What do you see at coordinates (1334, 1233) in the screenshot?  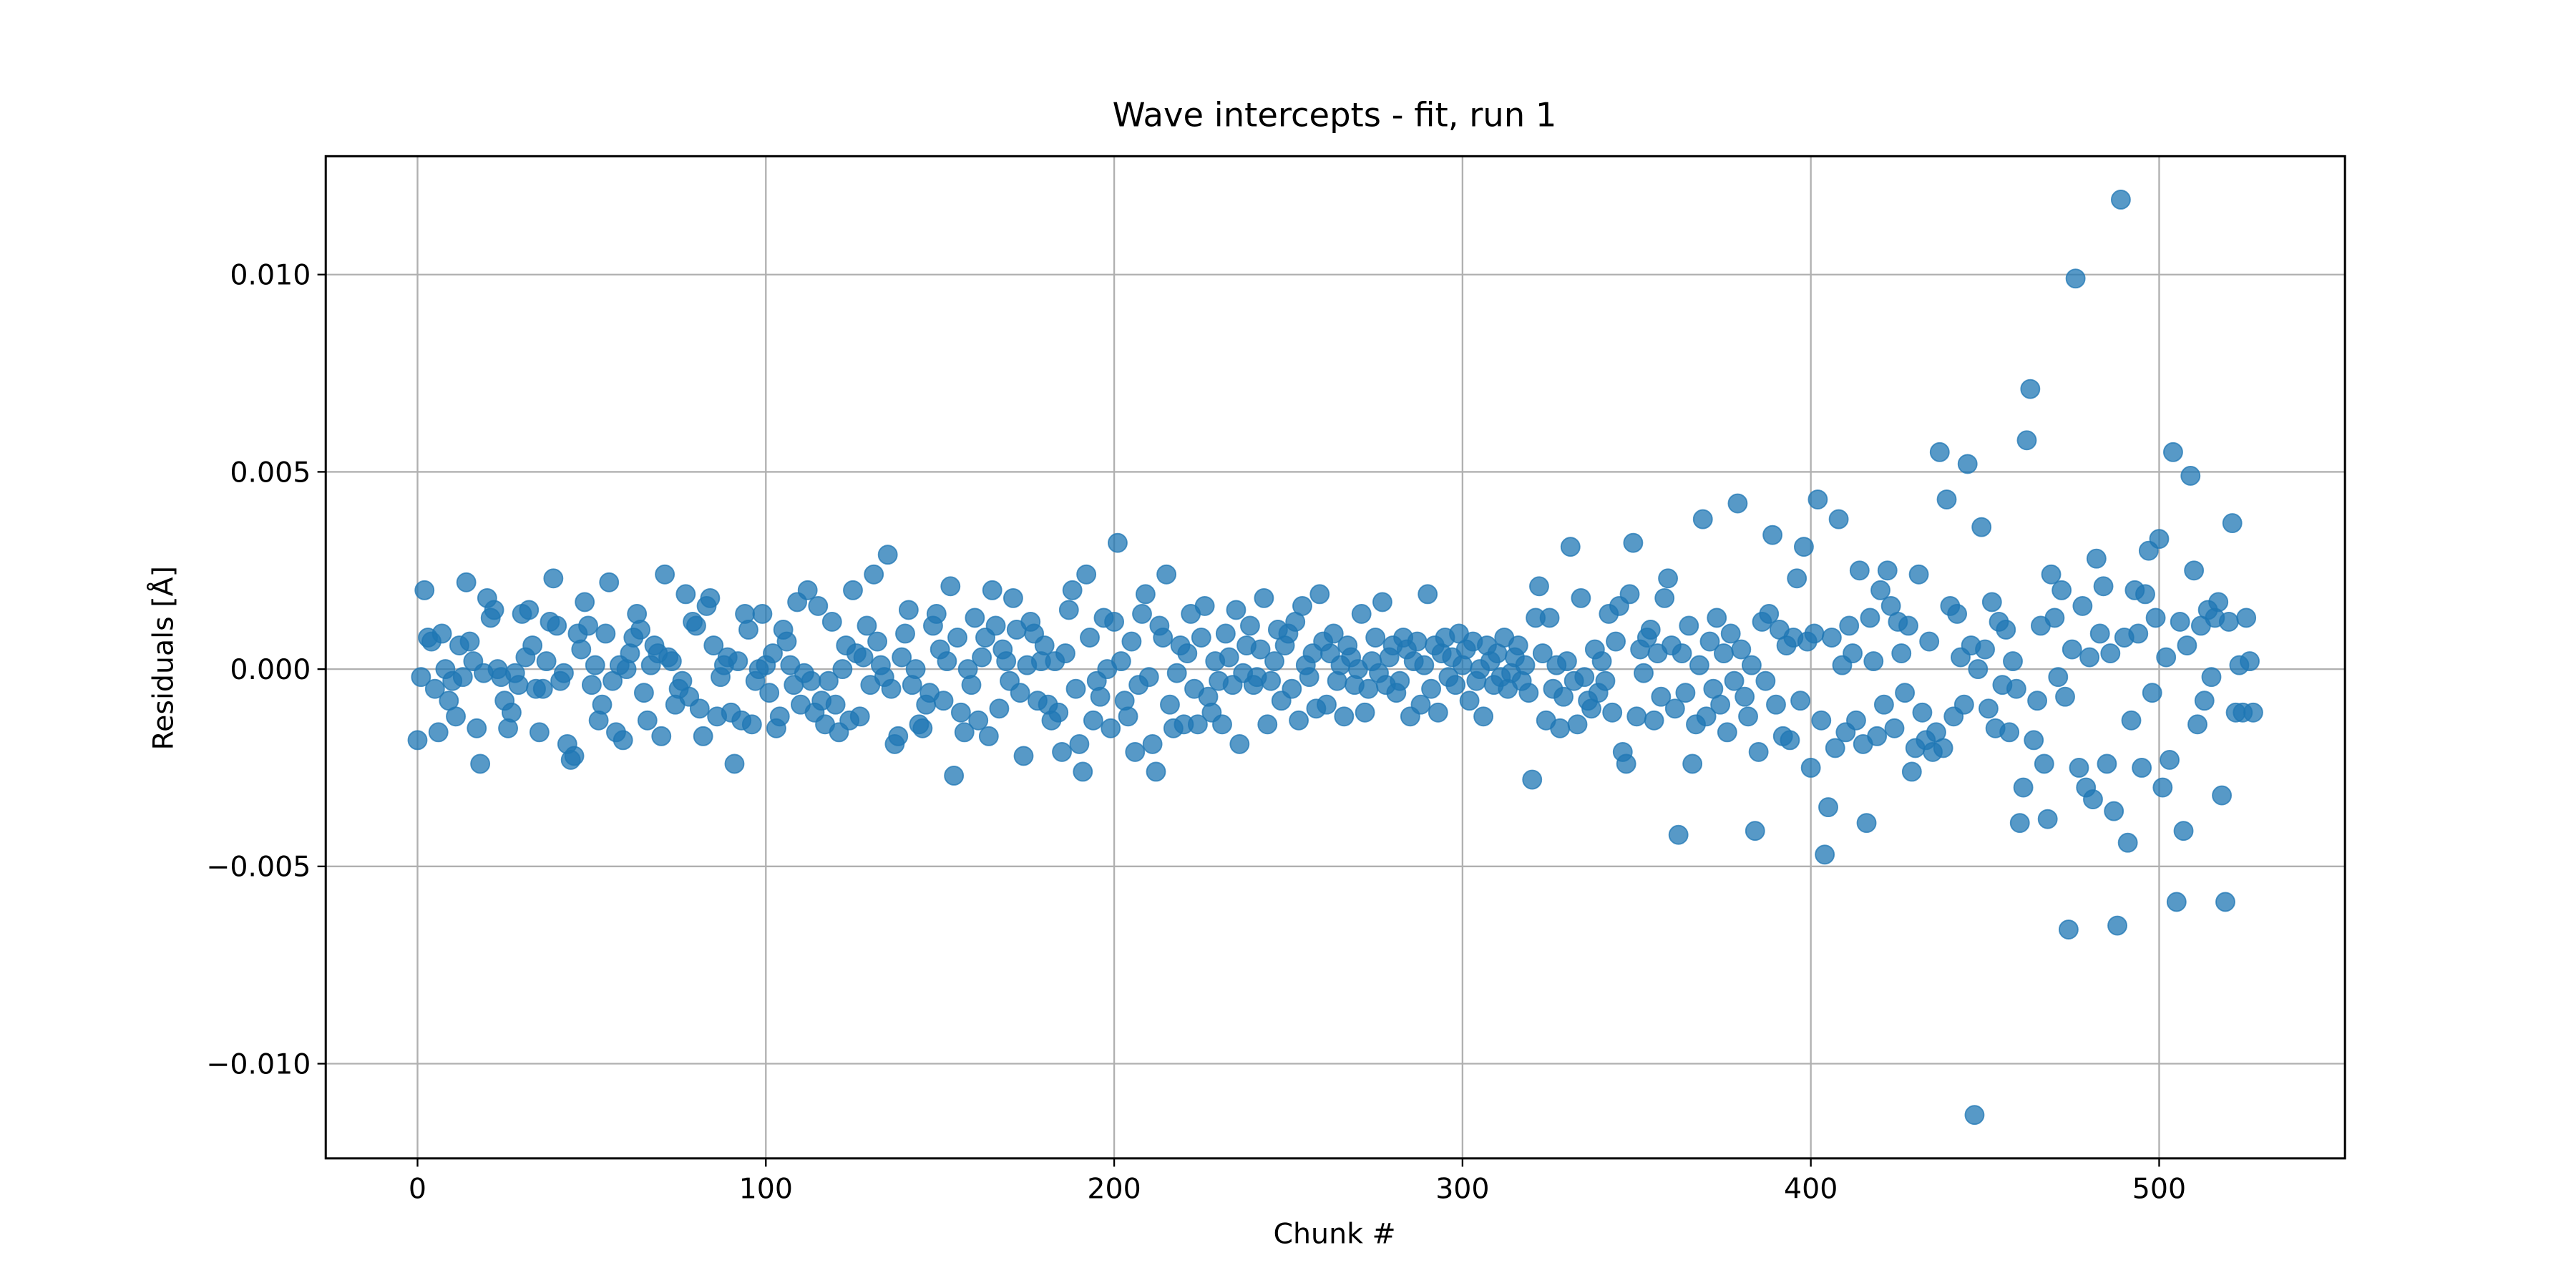 I see `x-axis-label: Chunk #` at bounding box center [1334, 1233].